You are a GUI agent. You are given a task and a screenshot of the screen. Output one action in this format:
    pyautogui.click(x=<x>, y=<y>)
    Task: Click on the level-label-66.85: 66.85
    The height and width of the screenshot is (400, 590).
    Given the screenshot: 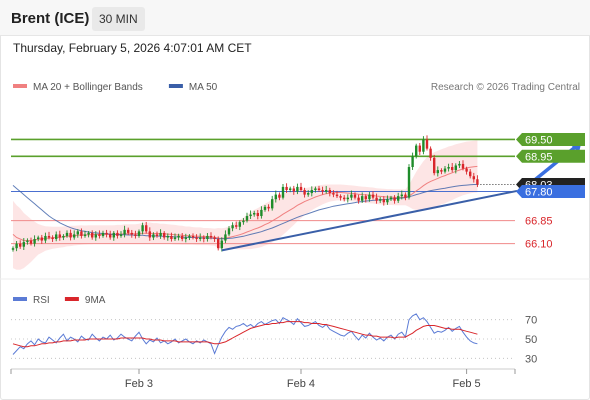 What is the action you would take?
    pyautogui.click(x=539, y=222)
    